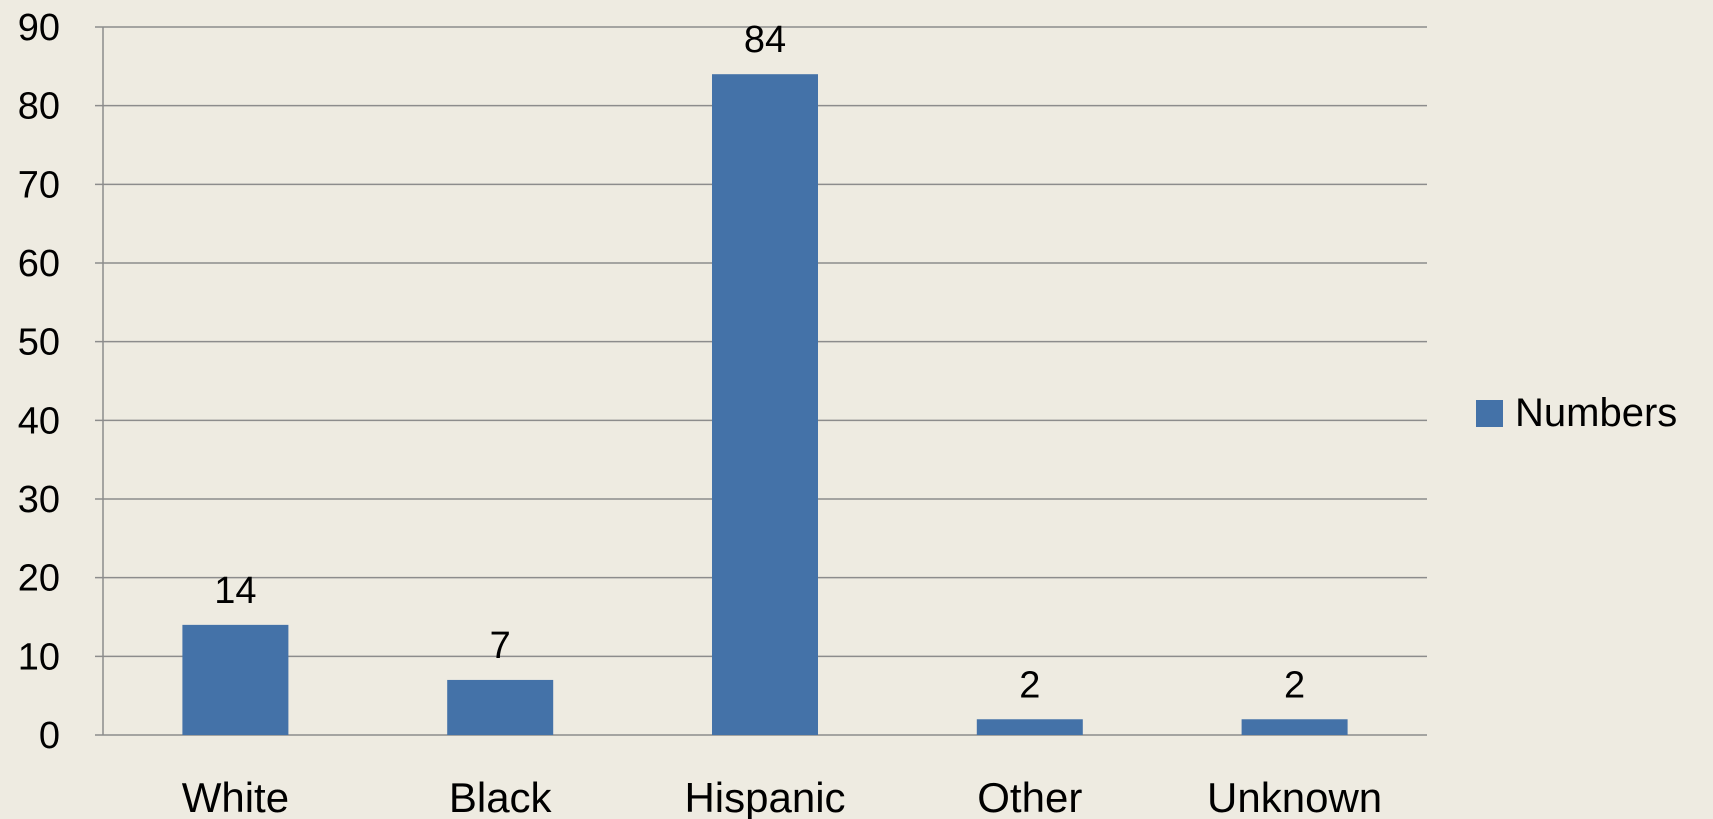 The height and width of the screenshot is (819, 1713). What do you see at coordinates (1029, 796) in the screenshot?
I see `x-tick-label-other: Other` at bounding box center [1029, 796].